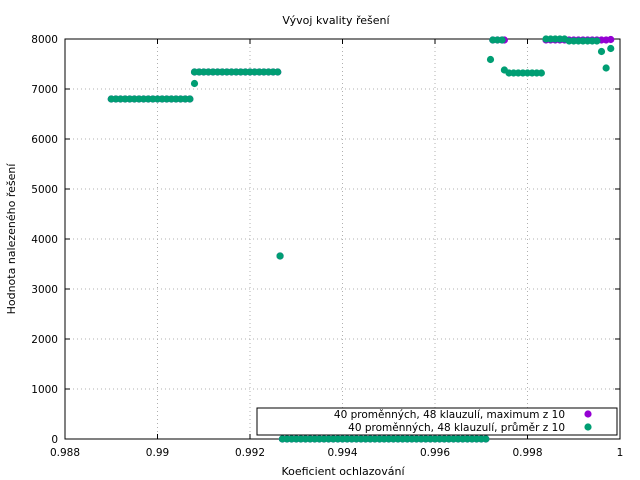  I want to click on legend-label-average: 40 proměnných, 48 klauzulí, průměr z 10, so click(456, 428).